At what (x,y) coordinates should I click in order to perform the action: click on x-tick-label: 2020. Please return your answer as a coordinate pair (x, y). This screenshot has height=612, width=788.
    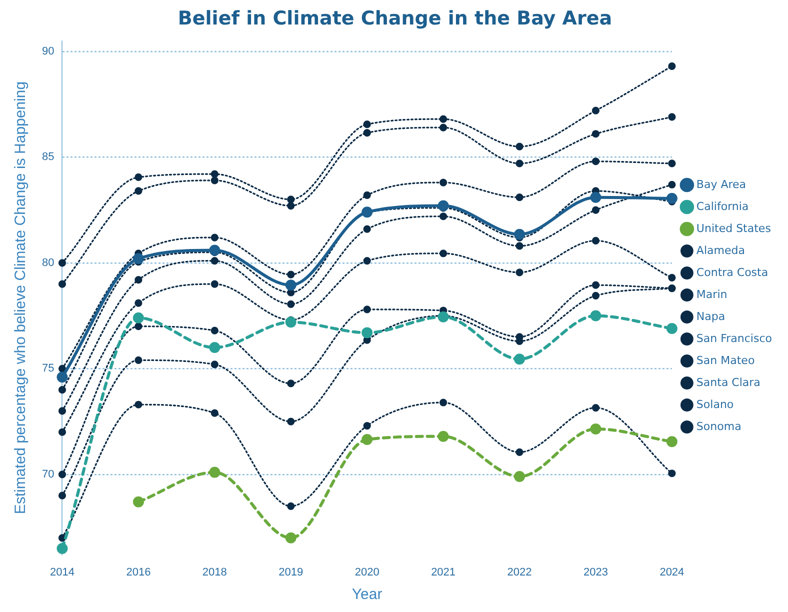
    Looking at the image, I should click on (367, 572).